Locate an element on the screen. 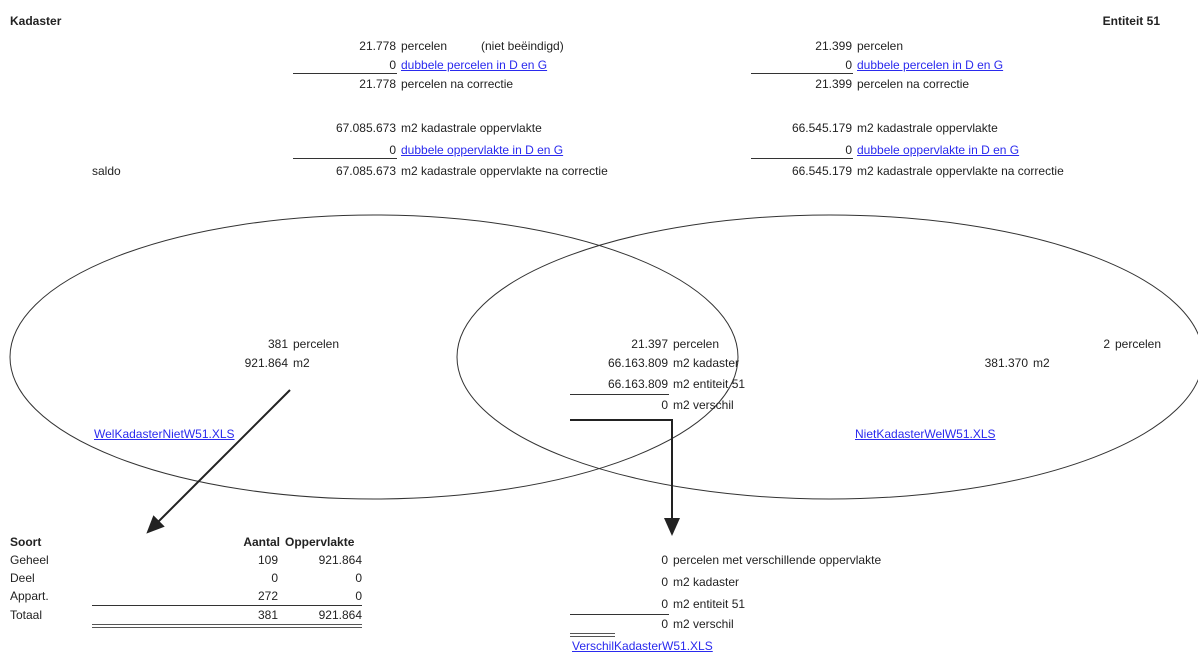  ent-dup-parcels-value: 0 is located at coordinates (848, 65).